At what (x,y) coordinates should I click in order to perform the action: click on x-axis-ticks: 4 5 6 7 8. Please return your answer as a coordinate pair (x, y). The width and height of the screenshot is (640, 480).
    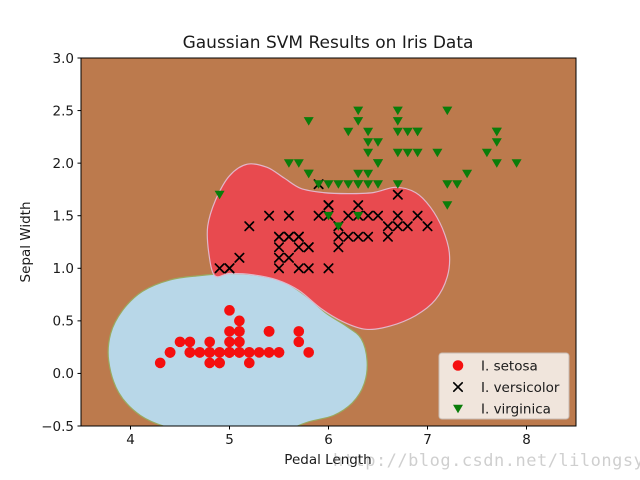
    Looking at the image, I should click on (328, 437).